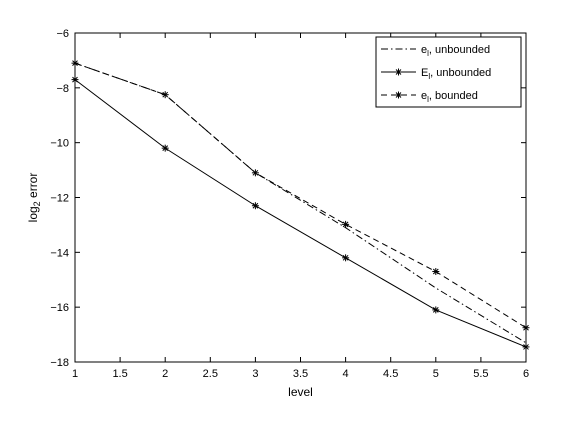 The image size is (581, 437). I want to click on y-axis-label-base: log, so click(33, 214).